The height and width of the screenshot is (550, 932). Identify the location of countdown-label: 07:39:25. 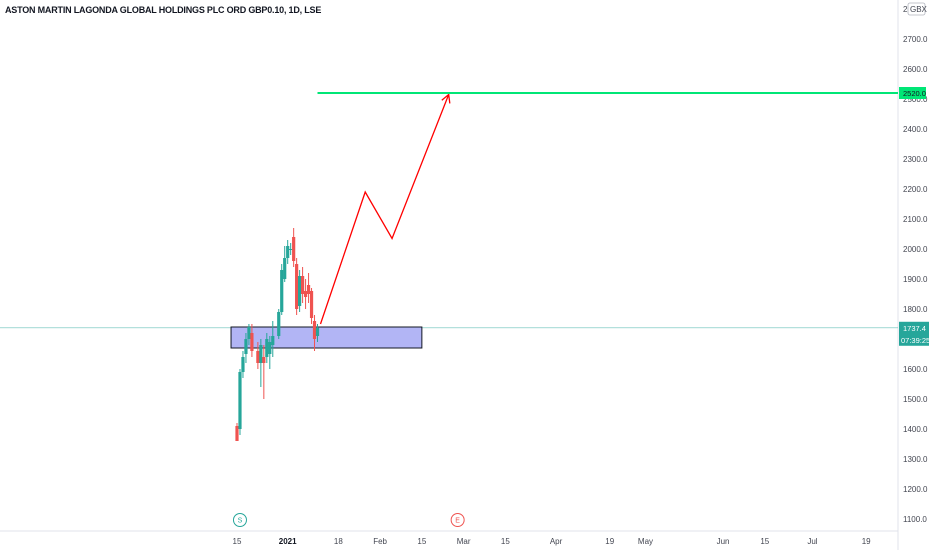
(915, 340).